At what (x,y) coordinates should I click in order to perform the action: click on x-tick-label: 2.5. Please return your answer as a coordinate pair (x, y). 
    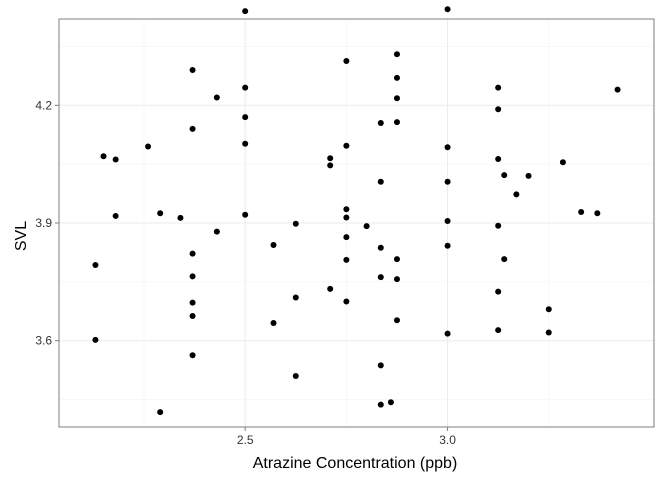
    Looking at the image, I should click on (245, 440).